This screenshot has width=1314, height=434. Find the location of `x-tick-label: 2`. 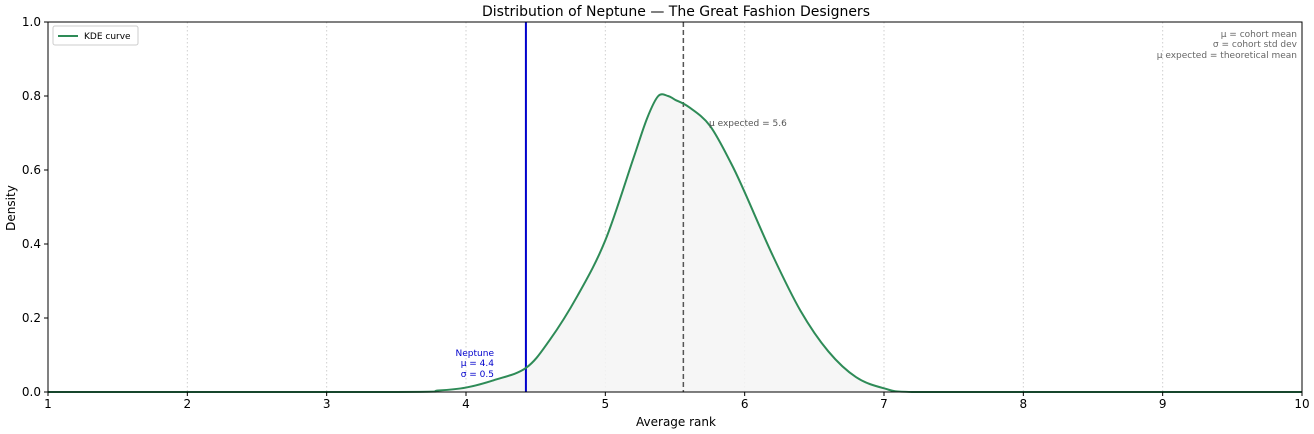

x-tick-label: 2 is located at coordinates (188, 404).